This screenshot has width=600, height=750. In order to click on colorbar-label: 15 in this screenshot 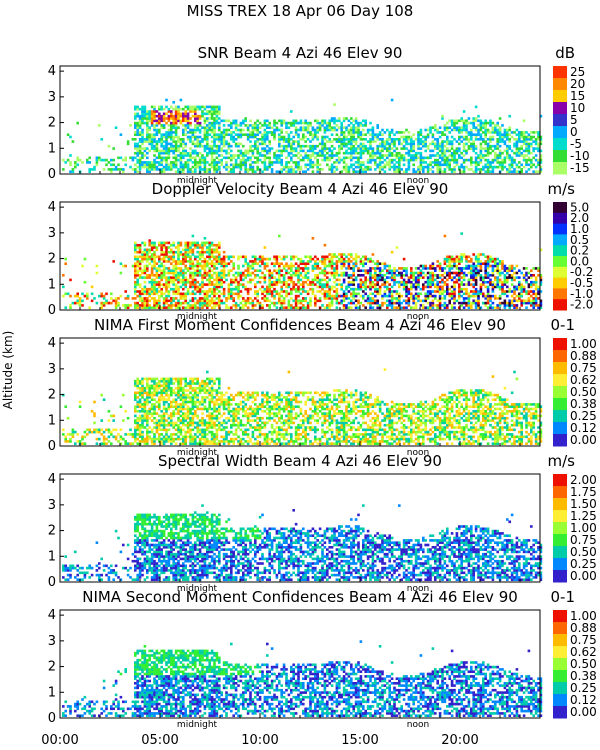, I will do `click(577, 96)`.